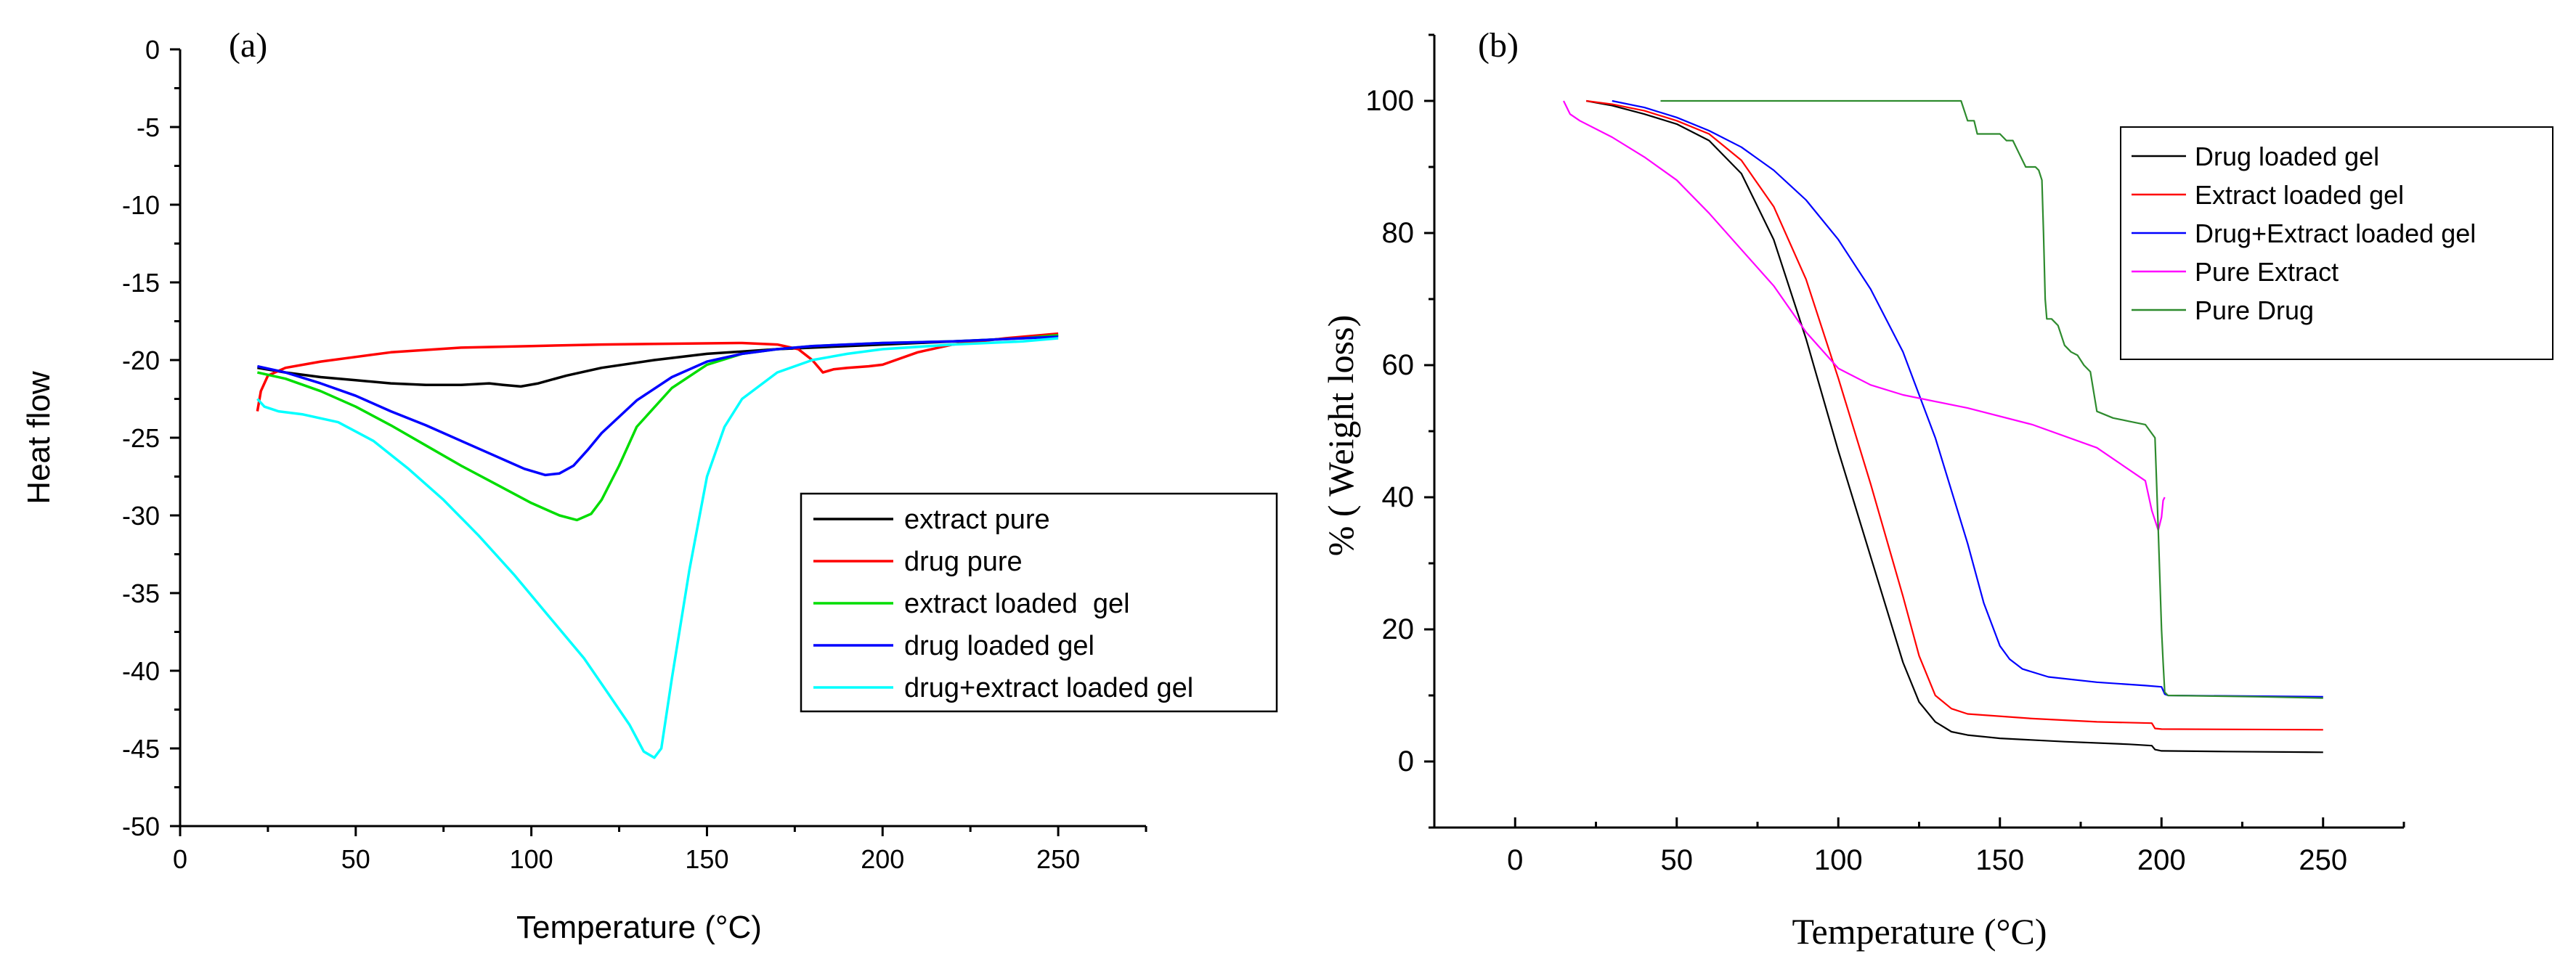 The image size is (2576, 972). I want to click on y-tick-label--30: -30, so click(141, 516).